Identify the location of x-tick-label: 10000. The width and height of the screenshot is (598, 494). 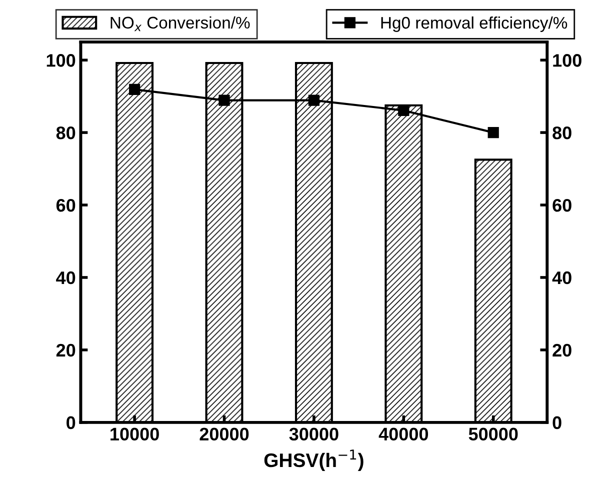
(134, 434).